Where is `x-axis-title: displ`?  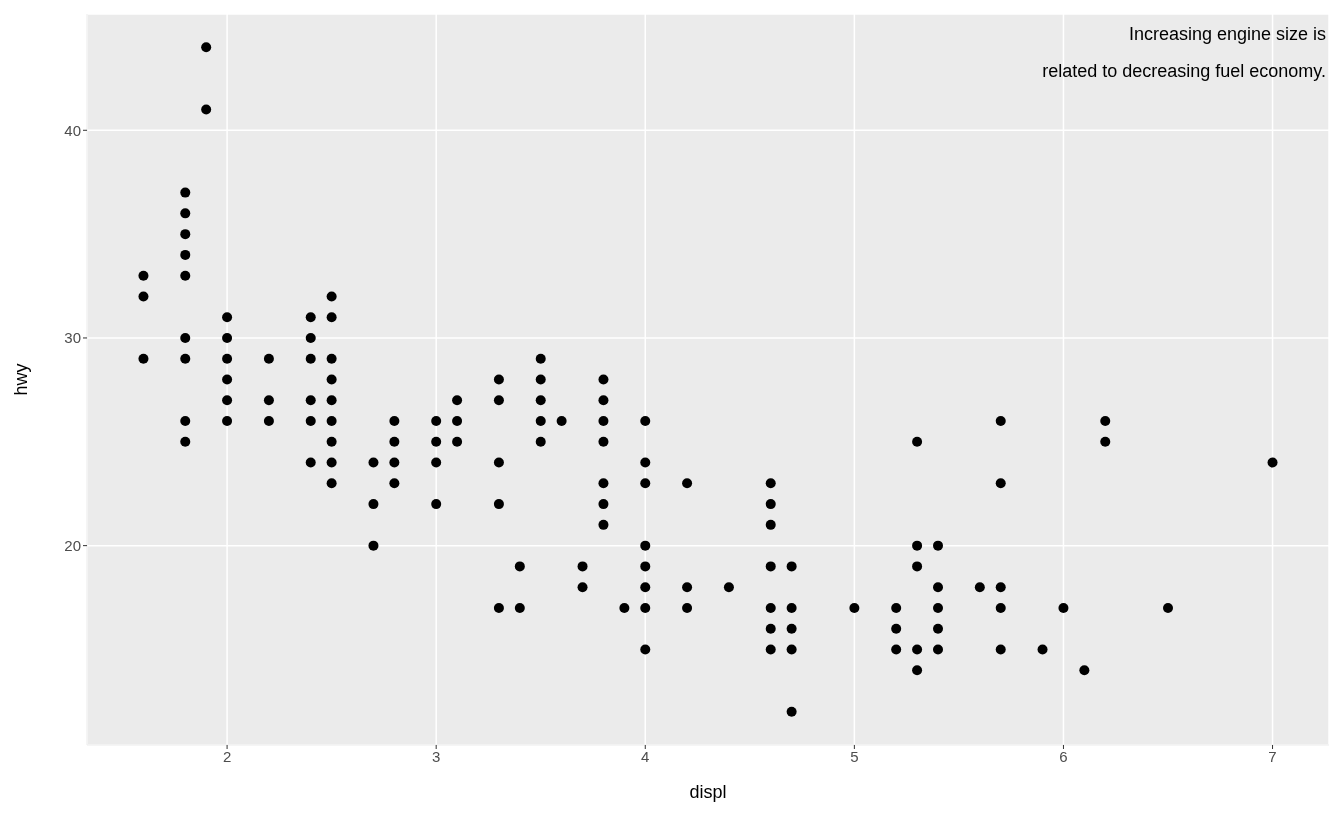
x-axis-title: displ is located at coordinates (708, 792).